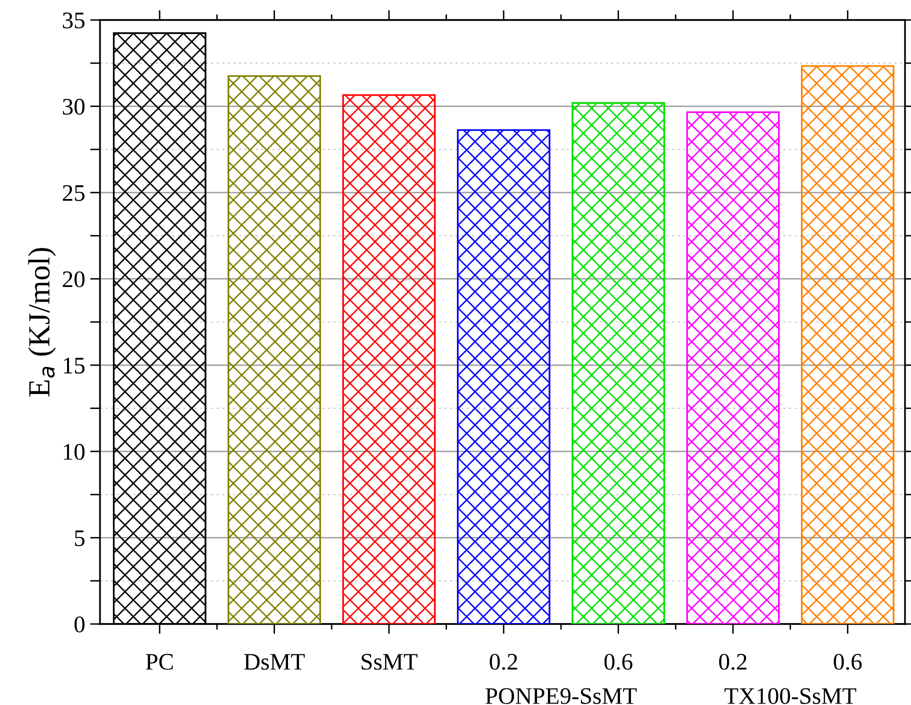 Image resolution: width=911 pixels, height=705 pixels. What do you see at coordinates (73, 106) in the screenshot?
I see `y-tick-label: 30` at bounding box center [73, 106].